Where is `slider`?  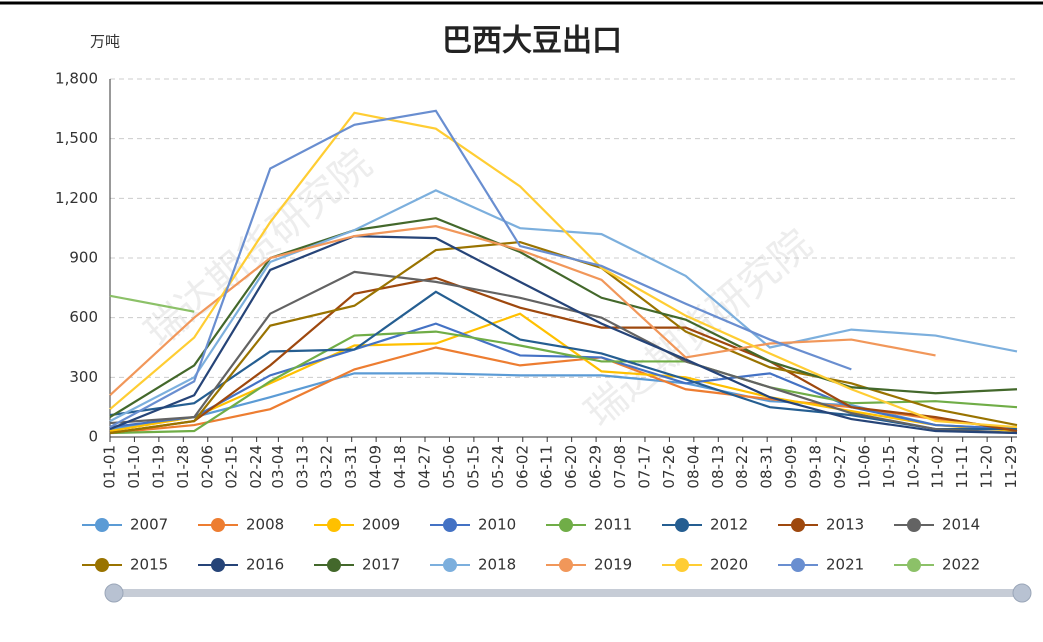 slider is located at coordinates (568, 593).